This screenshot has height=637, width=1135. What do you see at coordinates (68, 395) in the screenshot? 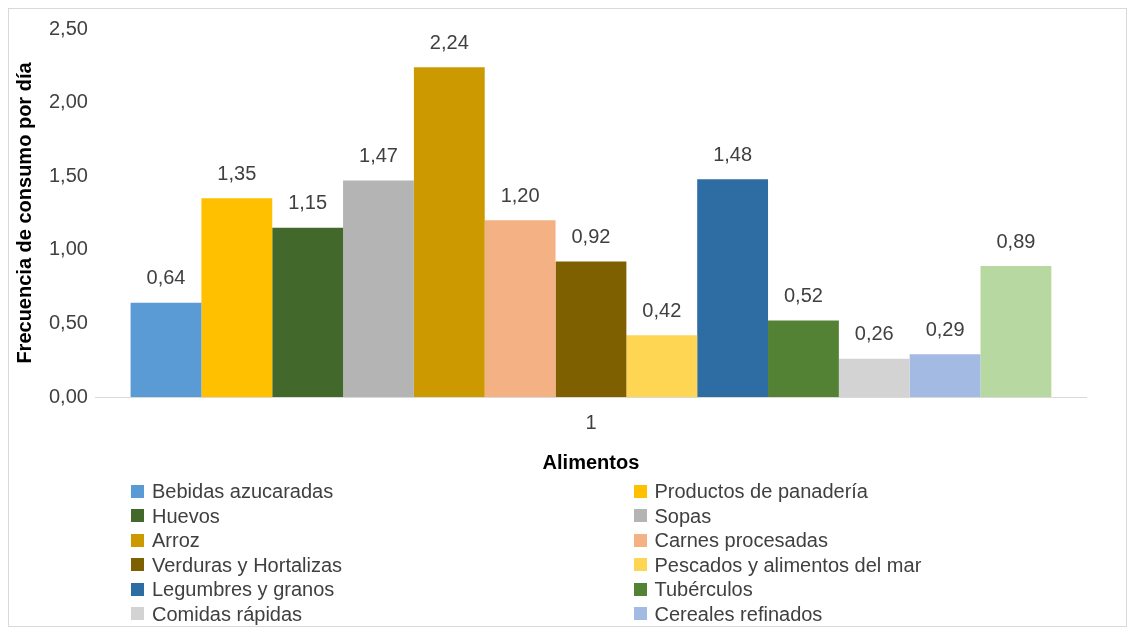
I see `y-tick-label: 0,00` at bounding box center [68, 395].